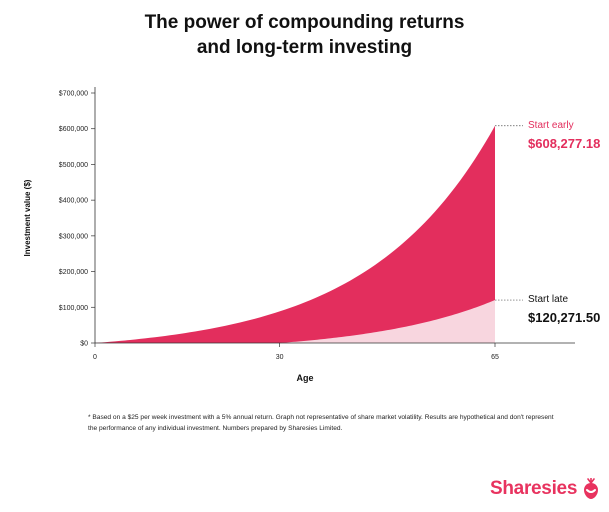 This screenshot has height=512, width=609. What do you see at coordinates (280, 357) in the screenshot?
I see `x-tick-label: 30` at bounding box center [280, 357].